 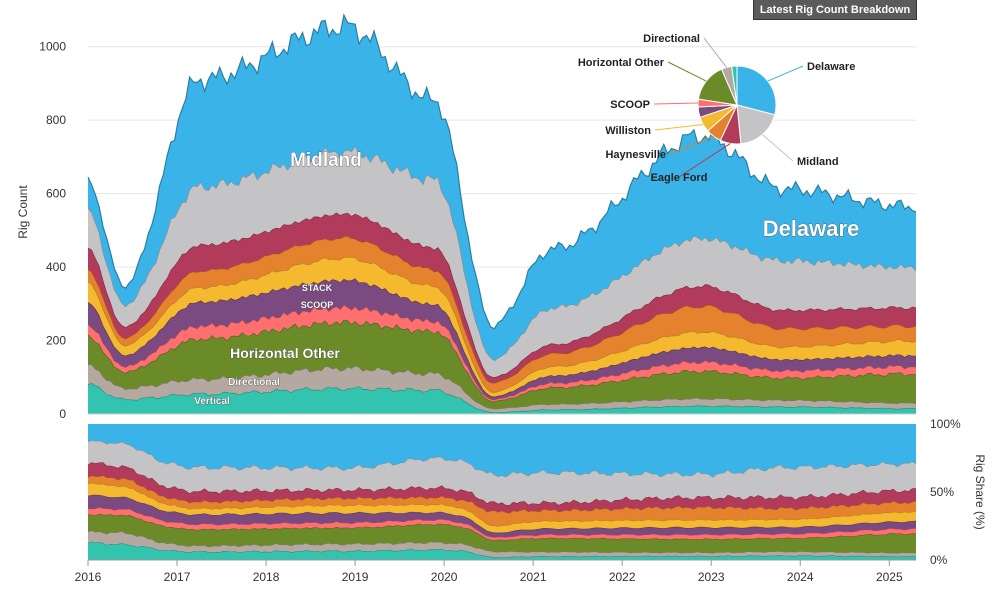 I want to click on x-tick-label: 2021, so click(x=533, y=577).